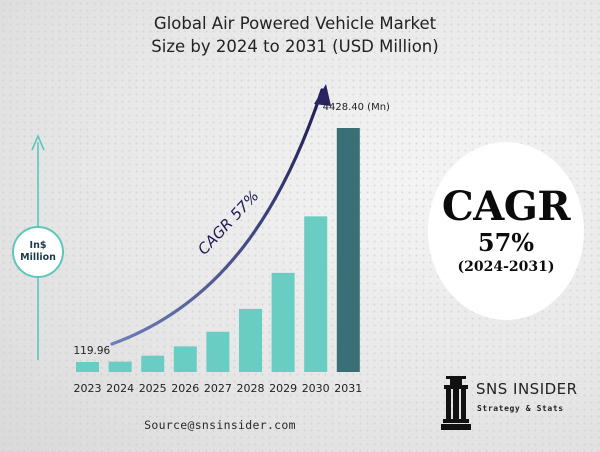  Describe the element at coordinates (527, 389) in the screenshot. I see `logo-name: SNS INSIDER` at that location.